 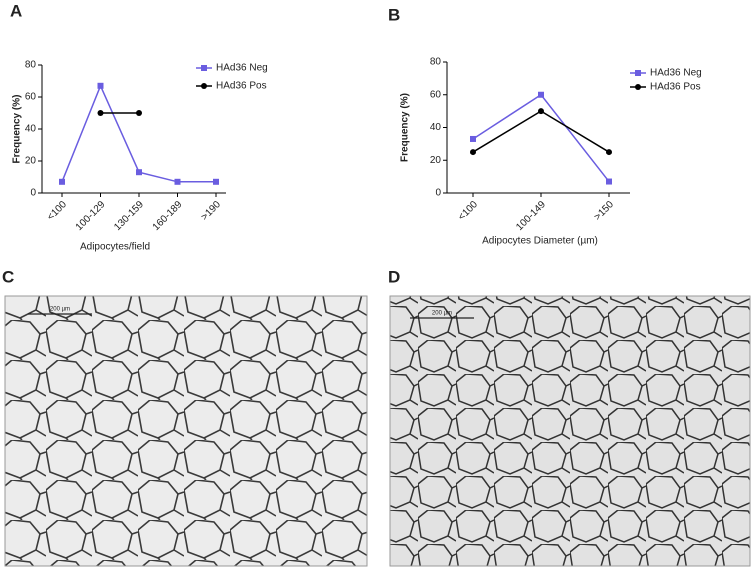 I want to click on panel-label: D, so click(x=394, y=276).